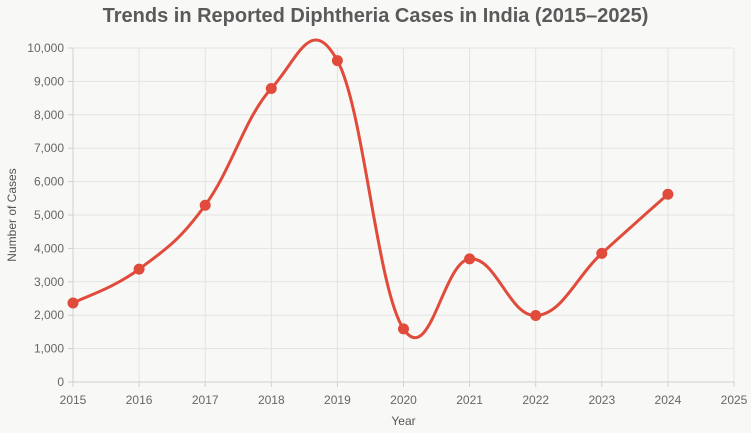 The height and width of the screenshot is (433, 751). Describe the element at coordinates (403, 421) in the screenshot. I see `x-axis-title: Year` at that location.